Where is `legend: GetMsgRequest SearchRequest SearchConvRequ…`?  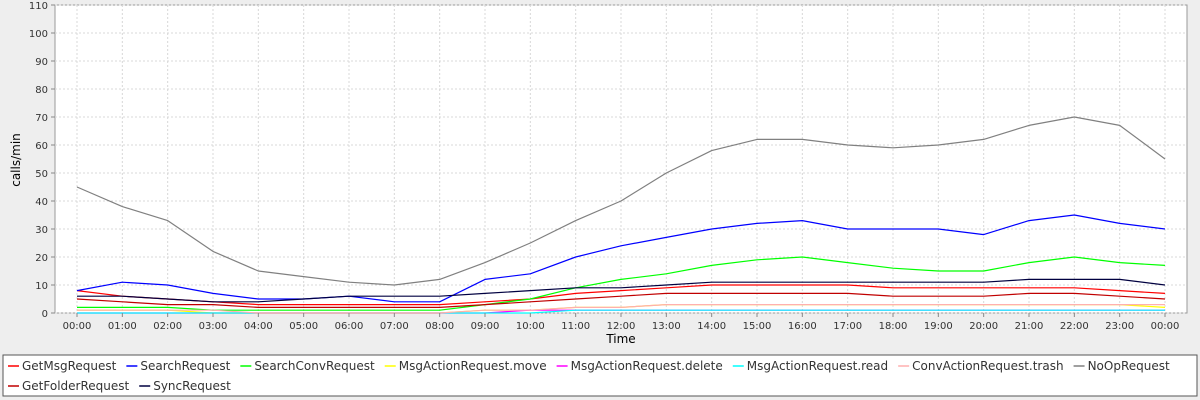
legend: GetMsgRequest SearchRequest SearchConvRequ… is located at coordinates (589, 376).